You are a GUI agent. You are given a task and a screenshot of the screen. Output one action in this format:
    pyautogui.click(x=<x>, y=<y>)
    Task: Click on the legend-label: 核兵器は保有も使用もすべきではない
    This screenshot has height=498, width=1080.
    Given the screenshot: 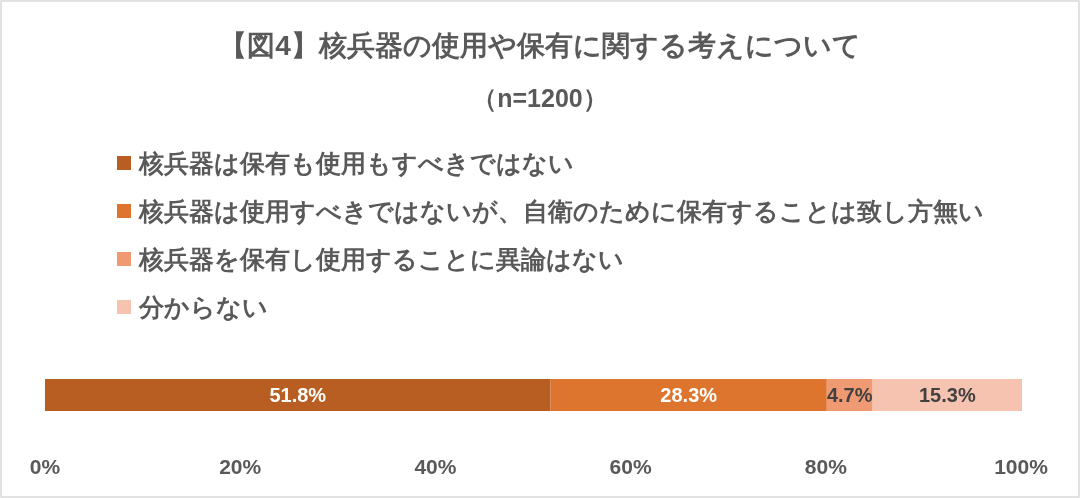 What is the action you would take?
    pyautogui.click(x=356, y=163)
    